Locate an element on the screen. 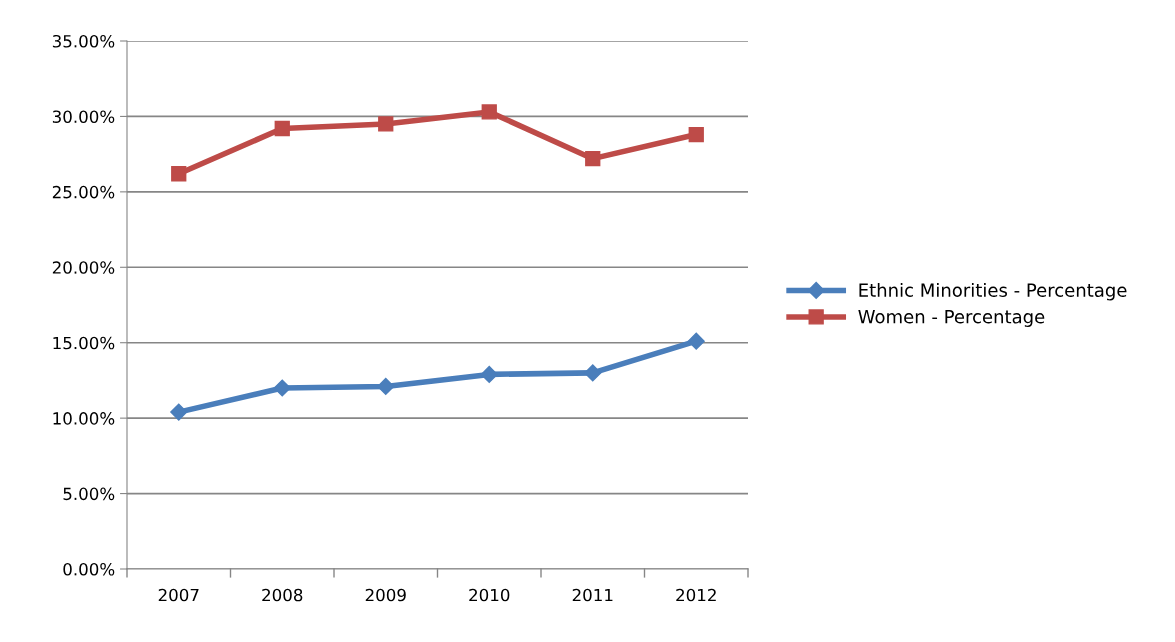  x-tick-label: 2012 is located at coordinates (696, 595).